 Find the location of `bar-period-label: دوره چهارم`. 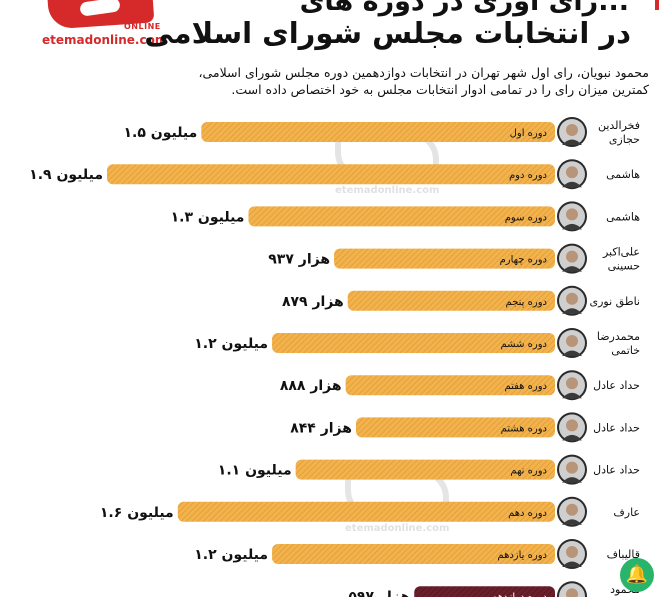

bar-period-label: دوره چهارم is located at coordinates (523, 260).